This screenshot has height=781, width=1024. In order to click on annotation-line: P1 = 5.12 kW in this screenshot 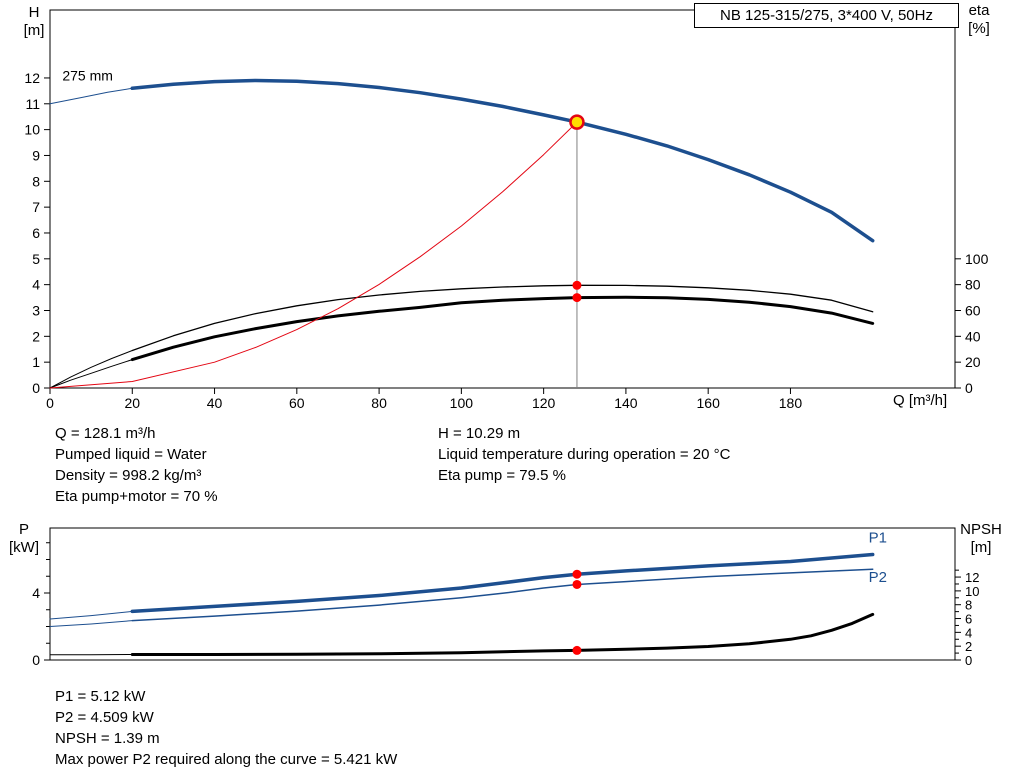, I will do `click(100, 696)`.